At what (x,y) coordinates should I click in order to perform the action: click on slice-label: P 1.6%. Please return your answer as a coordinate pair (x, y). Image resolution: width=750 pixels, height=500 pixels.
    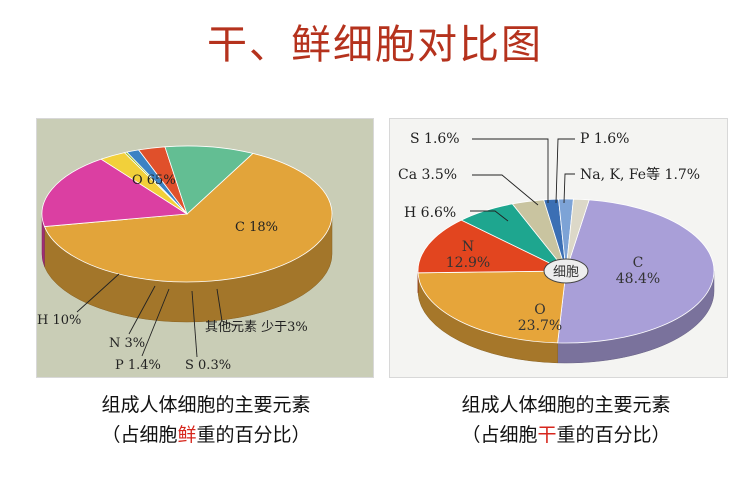
    Looking at the image, I should click on (604, 139).